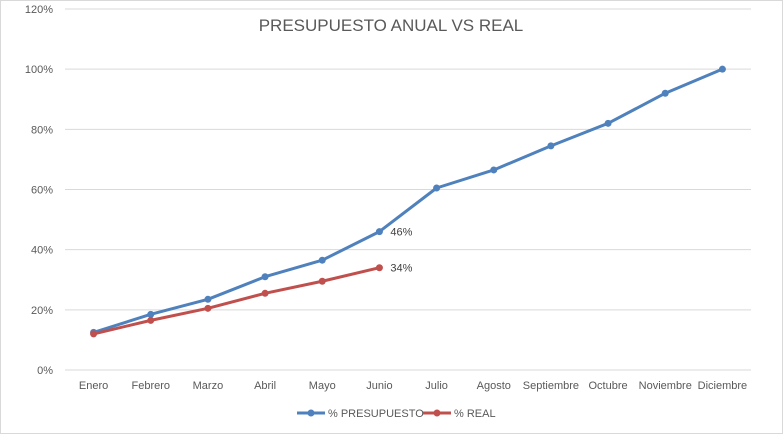  What do you see at coordinates (39, 10) in the screenshot?
I see `y-tick-label: 120%` at bounding box center [39, 10].